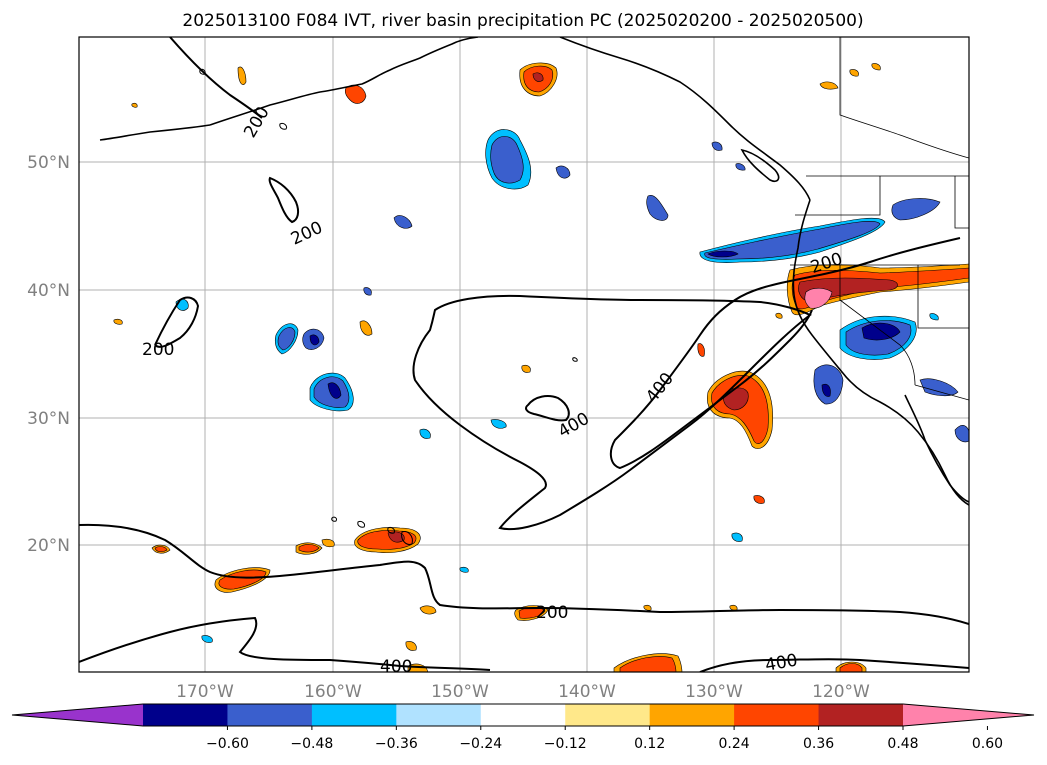 Image resolution: width=1047 pixels, height=765 pixels. What do you see at coordinates (396, 744) in the screenshot?
I see `colorbar-tick-label: −0.36` at bounding box center [396, 744].